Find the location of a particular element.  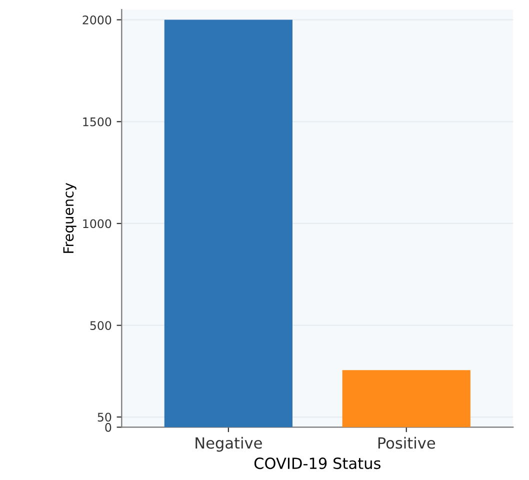

y-tick-label: 2000 is located at coordinates (97, 20).